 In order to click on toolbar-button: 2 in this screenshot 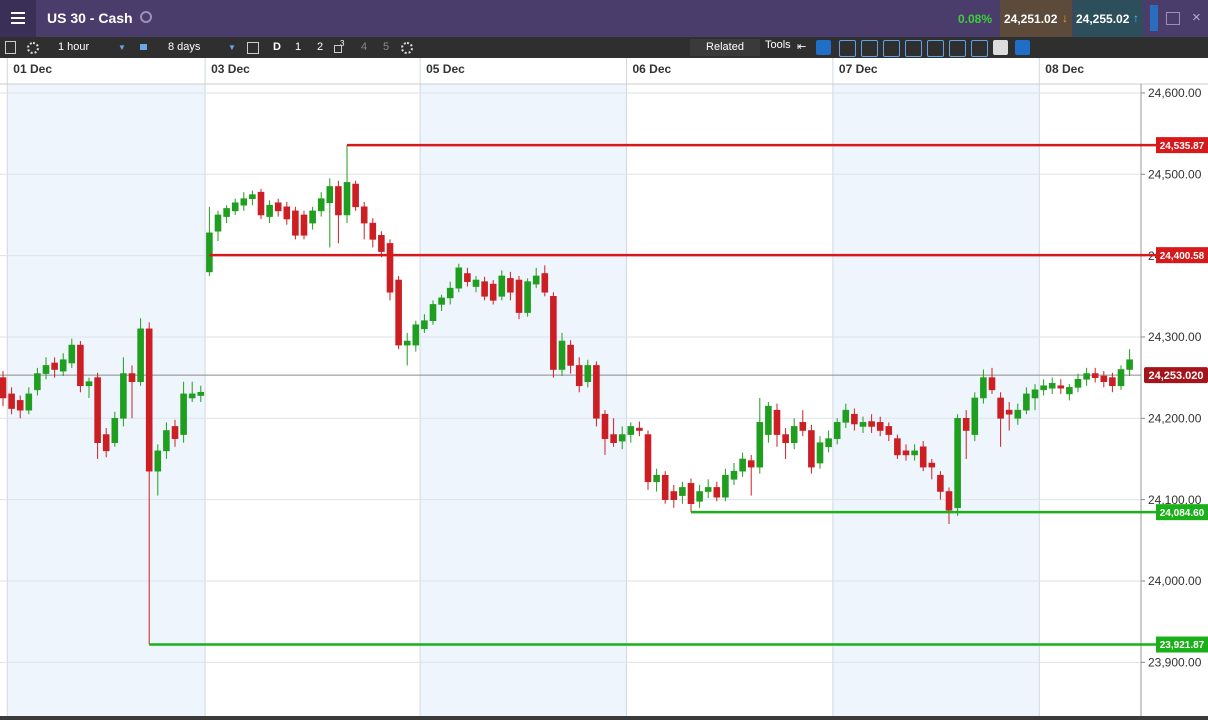, I will do `click(320, 47)`.